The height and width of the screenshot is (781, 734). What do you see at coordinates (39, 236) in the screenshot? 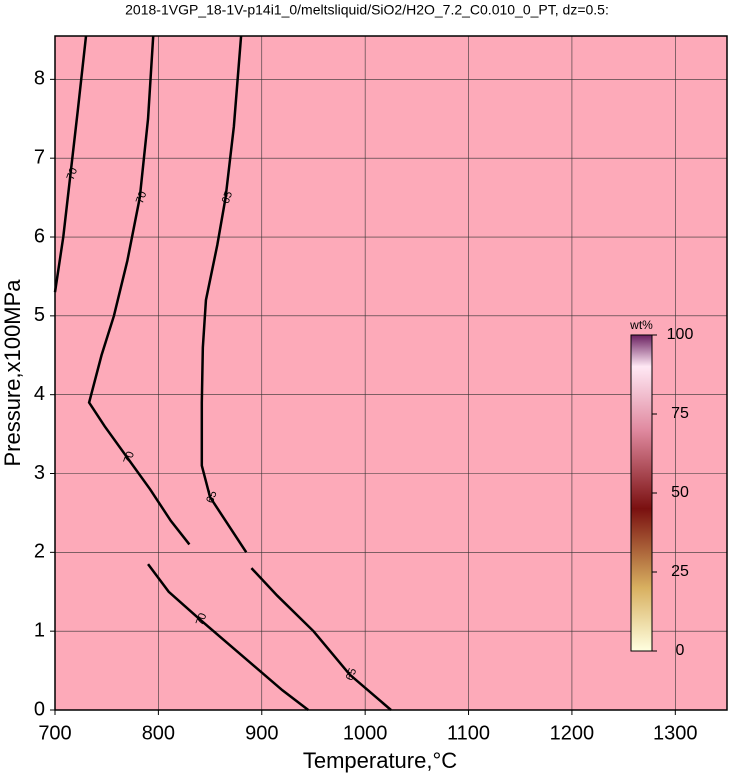
I see `y-tick-label: 6` at bounding box center [39, 236].